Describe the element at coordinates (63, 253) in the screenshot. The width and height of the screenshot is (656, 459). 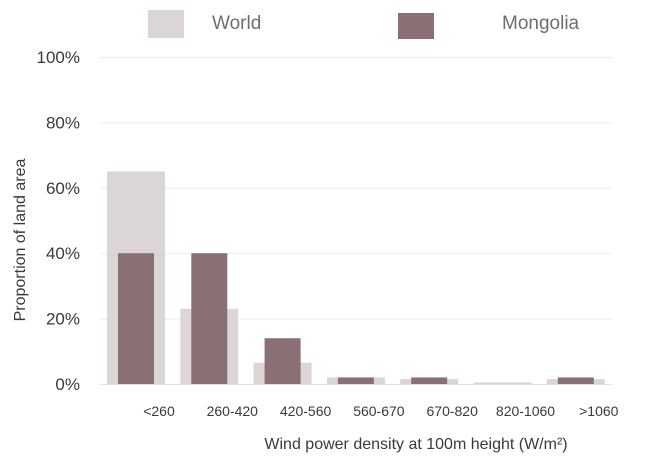
I see `y-tick-label: 40%` at that location.